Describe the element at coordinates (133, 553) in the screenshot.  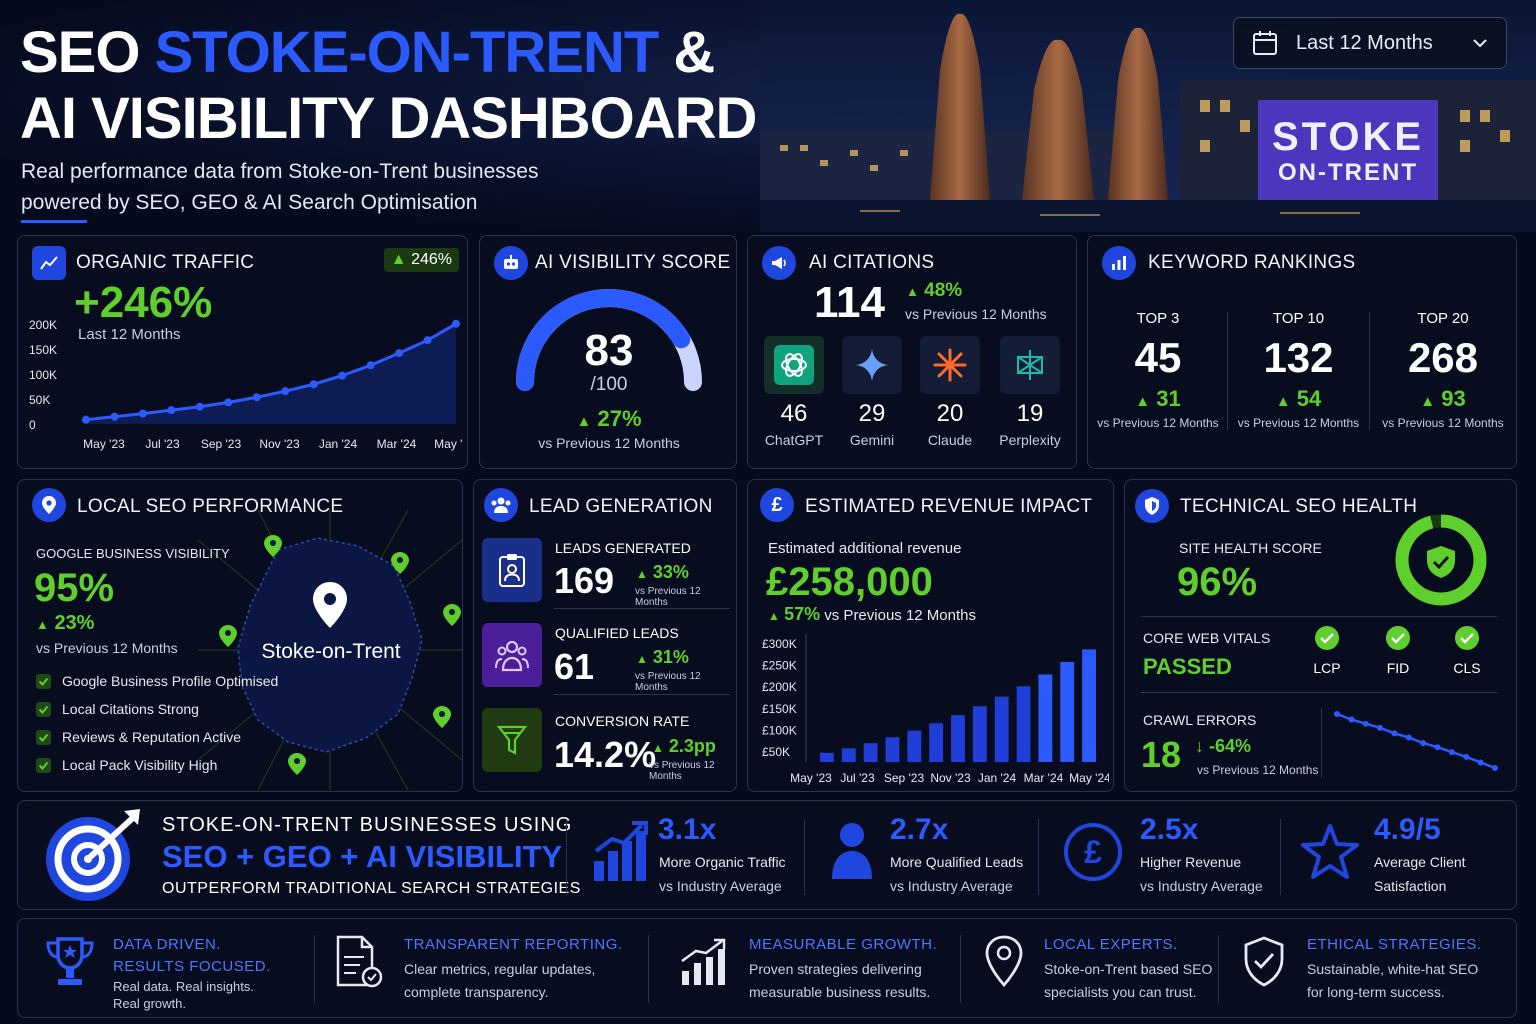
I see `google-visibility-label: GOOGLE BUSINESS VISIBILITY` at that location.